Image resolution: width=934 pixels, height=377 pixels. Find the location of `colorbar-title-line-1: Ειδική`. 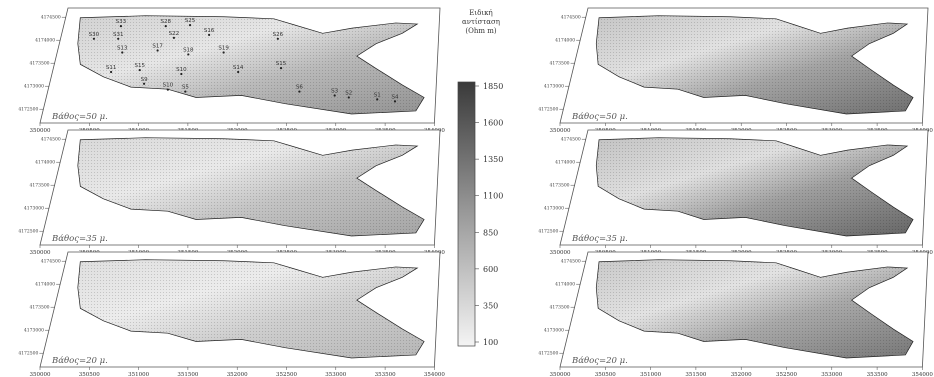

colorbar-title-line-1: Ειδική is located at coordinates (480, 13).